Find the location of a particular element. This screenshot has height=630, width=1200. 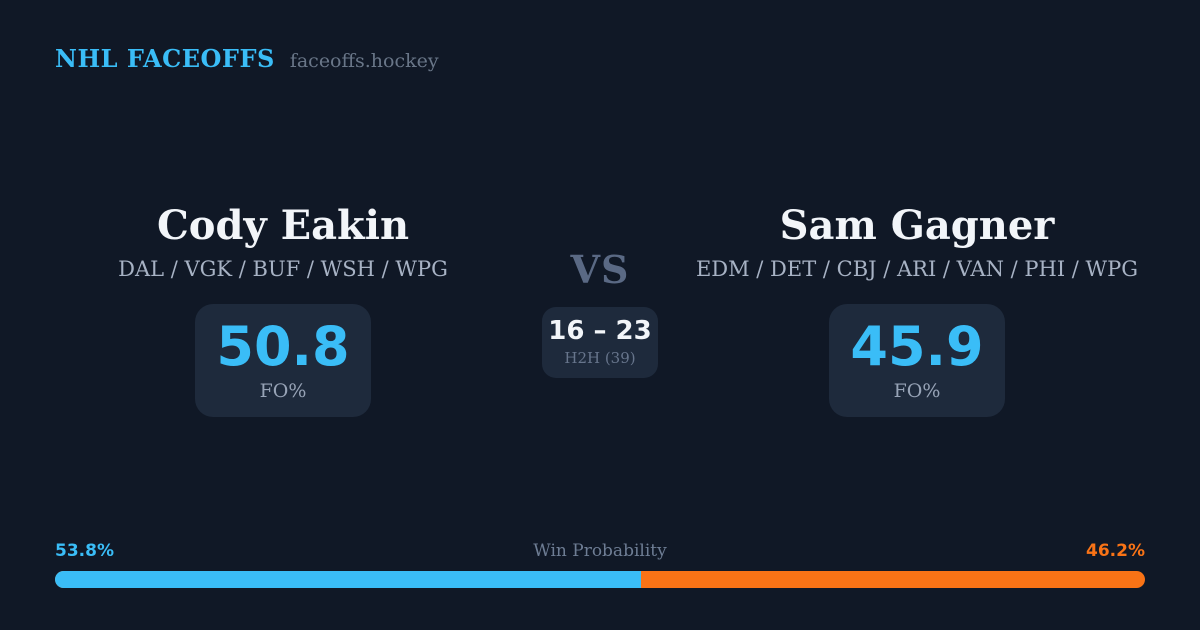

header: NHL FACEOFFS faceoffs.hockey is located at coordinates (247, 58).